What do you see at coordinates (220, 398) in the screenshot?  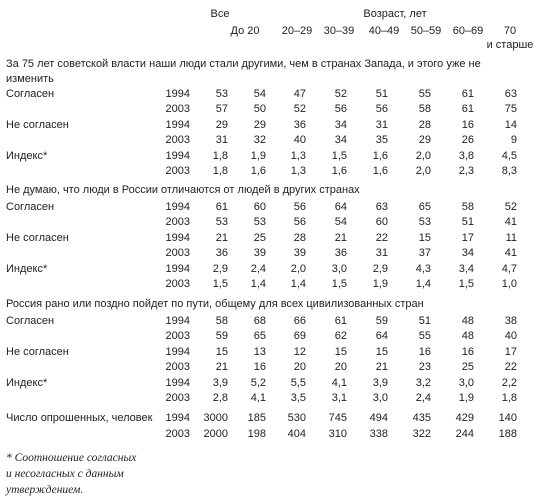 I see `cell-value: 2,8` at bounding box center [220, 398].